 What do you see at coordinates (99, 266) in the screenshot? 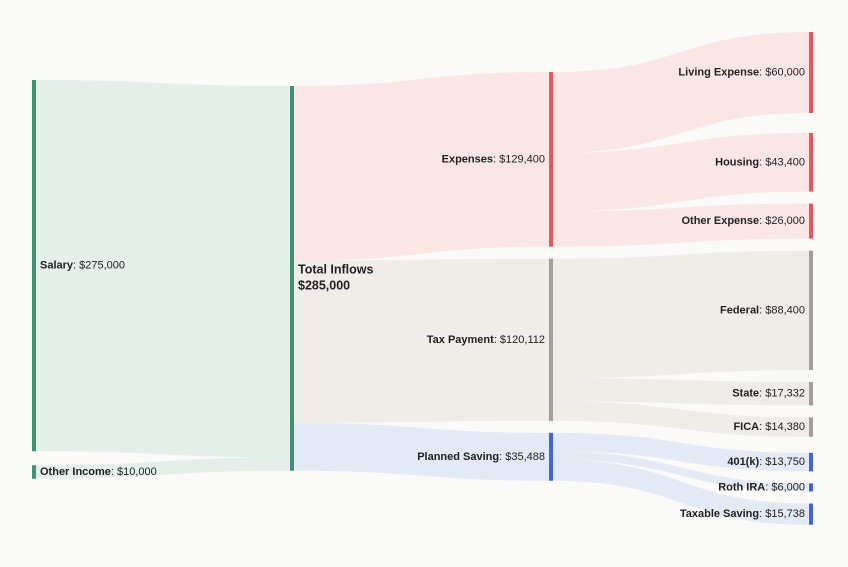
I see `label-salary-value: : $275,000` at bounding box center [99, 266].